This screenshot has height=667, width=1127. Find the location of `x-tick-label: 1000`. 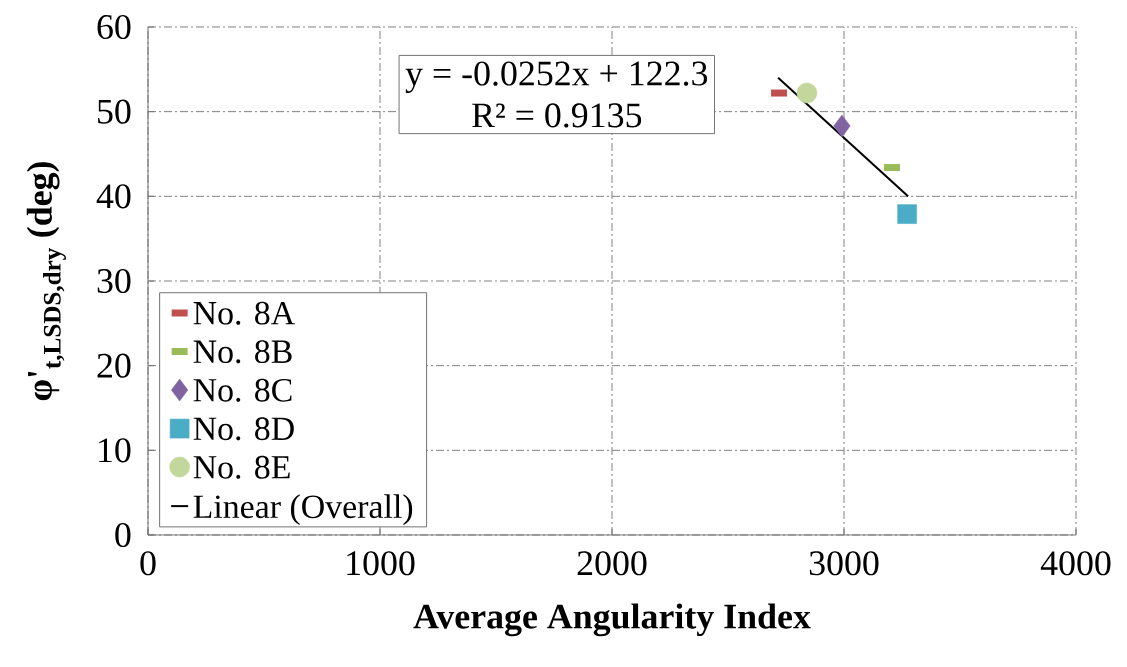

x-tick-label: 1000 is located at coordinates (381, 563).